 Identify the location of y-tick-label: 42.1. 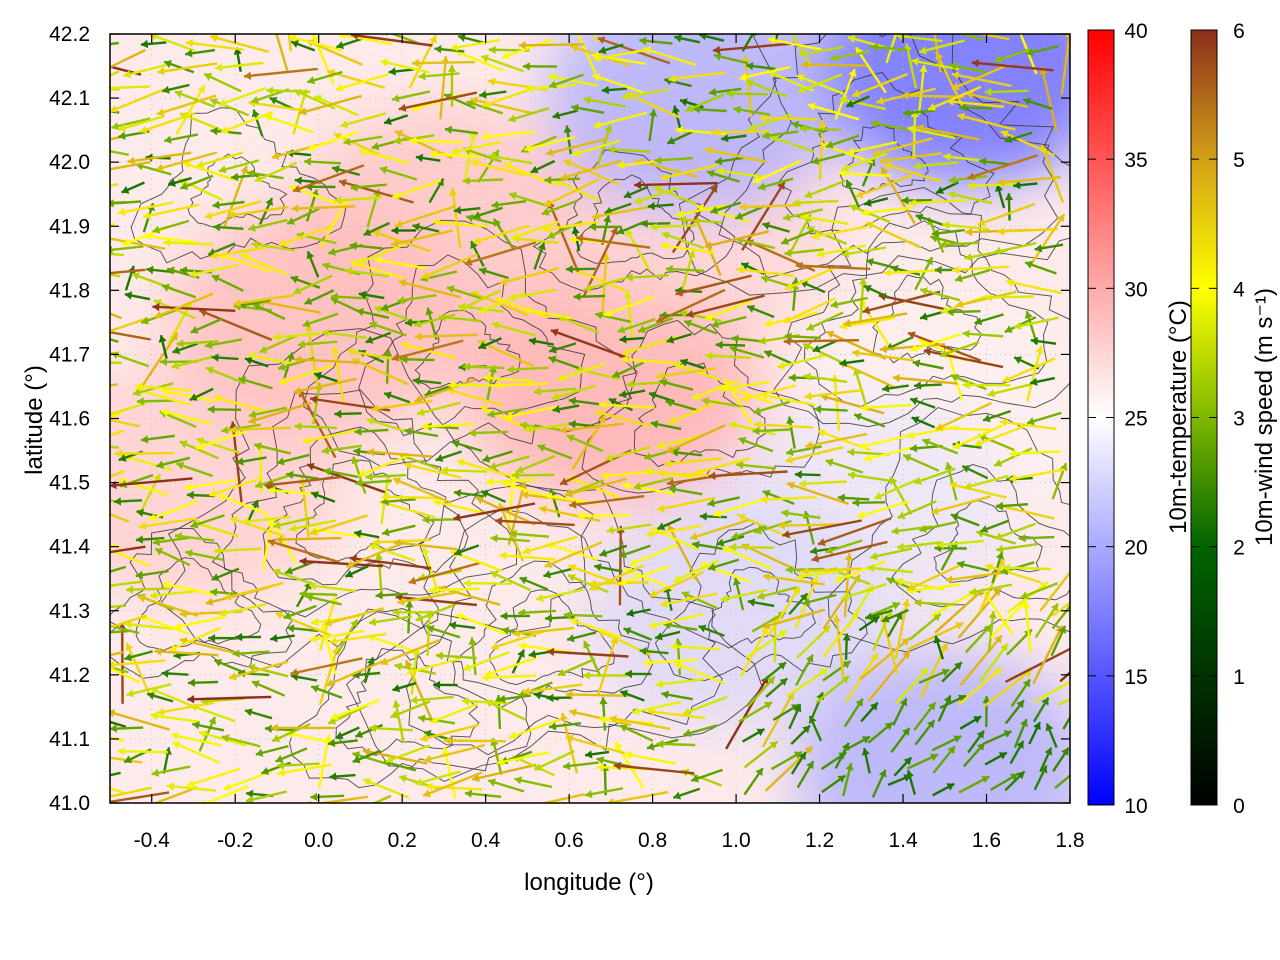
(69, 98).